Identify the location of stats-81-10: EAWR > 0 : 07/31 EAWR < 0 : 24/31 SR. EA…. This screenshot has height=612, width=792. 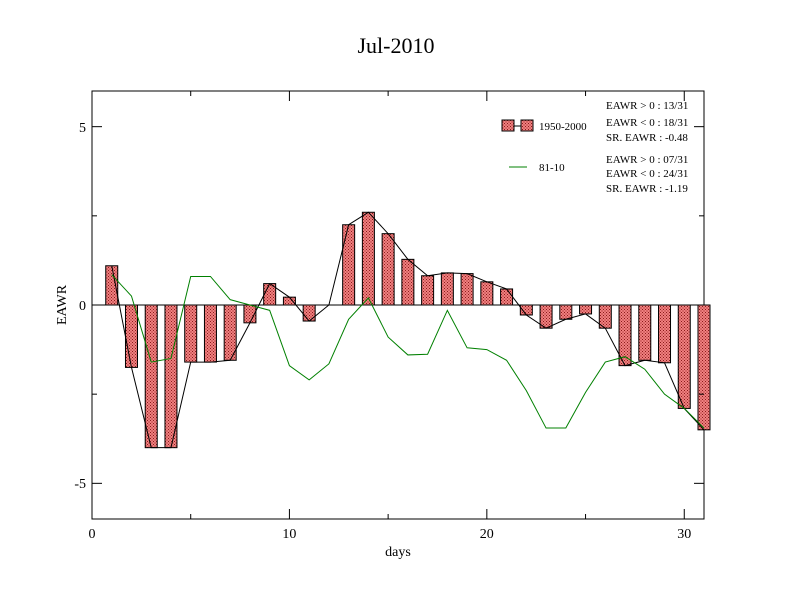
(647, 174).